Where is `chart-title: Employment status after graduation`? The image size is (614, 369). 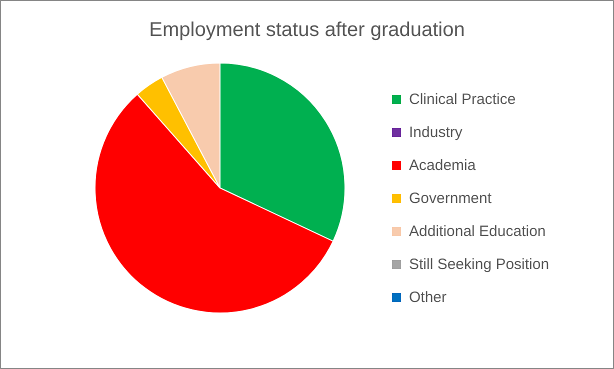
chart-title: Employment status after graduation is located at coordinates (307, 30).